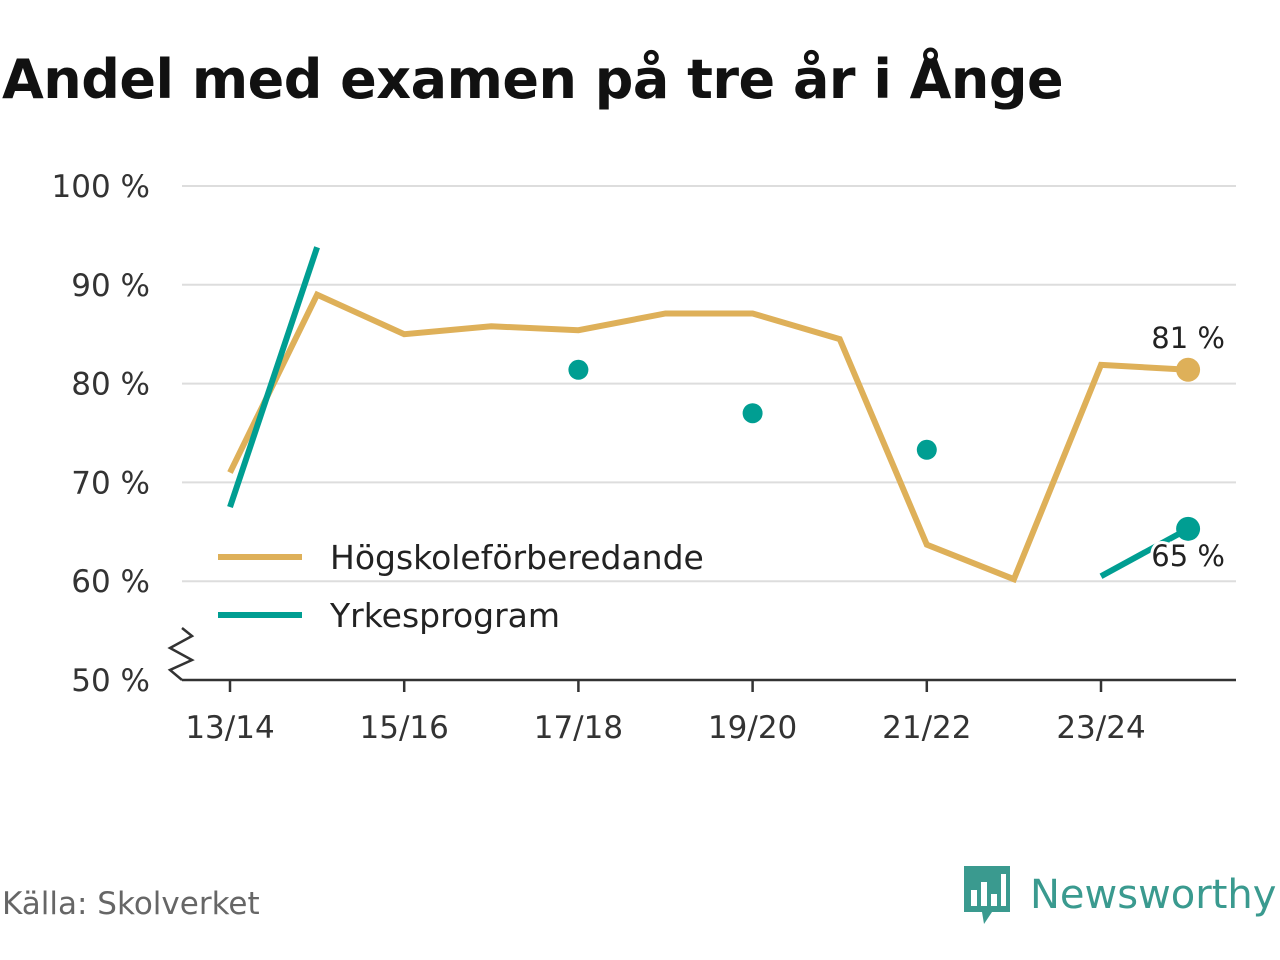  I want to click on x-tick-label: 23/24, so click(1100, 728).